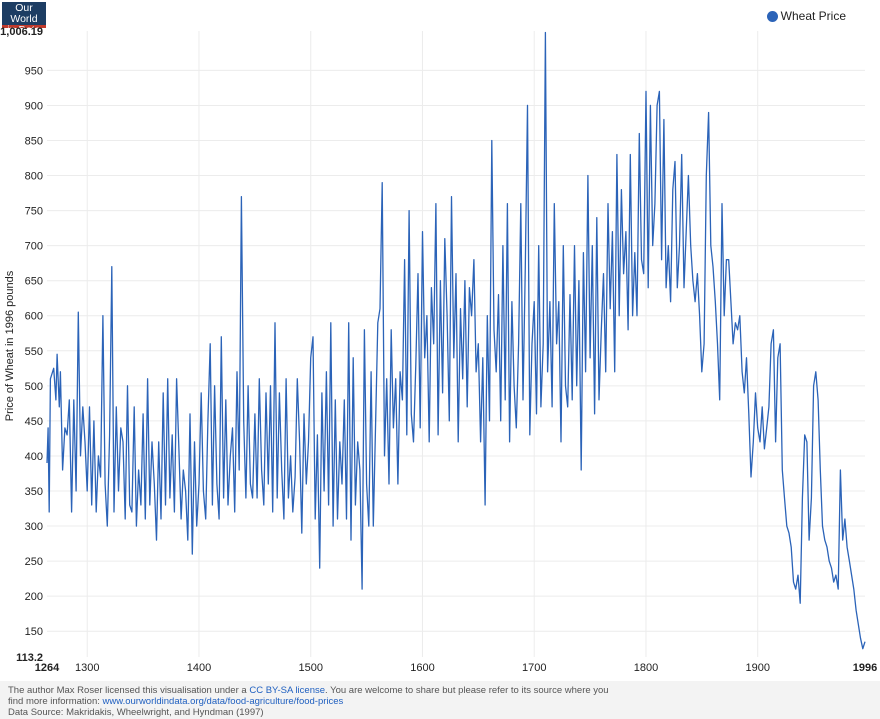 The height and width of the screenshot is (719, 880). I want to click on y-tick-label: 500, so click(34, 387).